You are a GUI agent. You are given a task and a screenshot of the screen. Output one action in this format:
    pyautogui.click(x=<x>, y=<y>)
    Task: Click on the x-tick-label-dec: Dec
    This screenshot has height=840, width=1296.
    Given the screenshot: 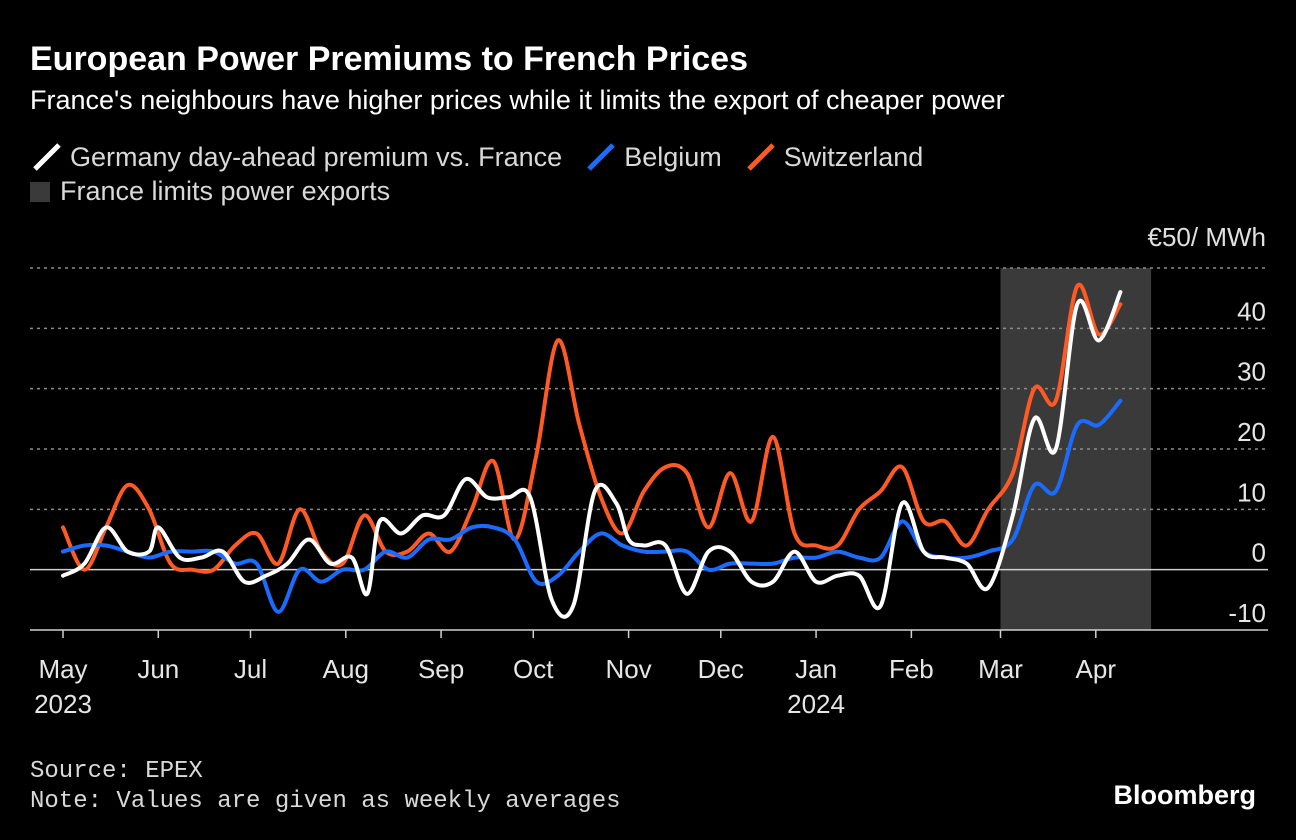 What is the action you would take?
    pyautogui.click(x=721, y=669)
    